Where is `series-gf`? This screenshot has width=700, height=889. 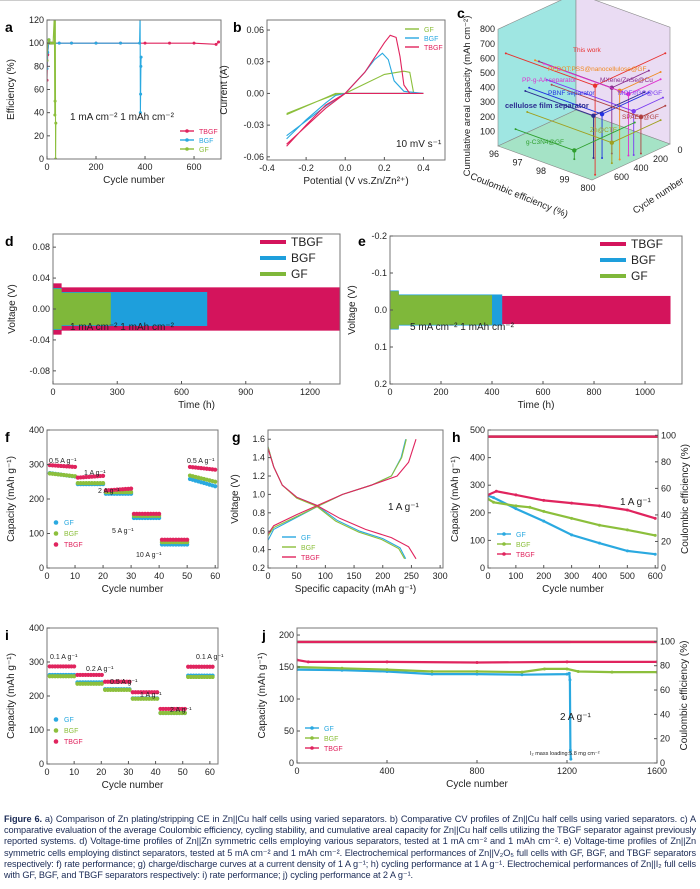
series-gf is located at coordinates (82, 309).